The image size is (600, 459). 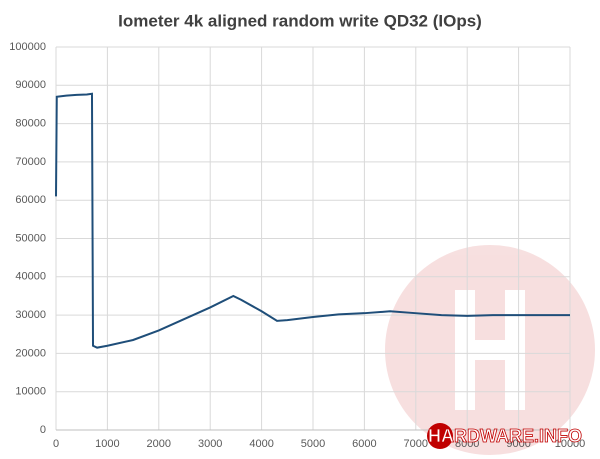 What do you see at coordinates (107, 444) in the screenshot?
I see `x-tick-label: 1000` at bounding box center [107, 444].